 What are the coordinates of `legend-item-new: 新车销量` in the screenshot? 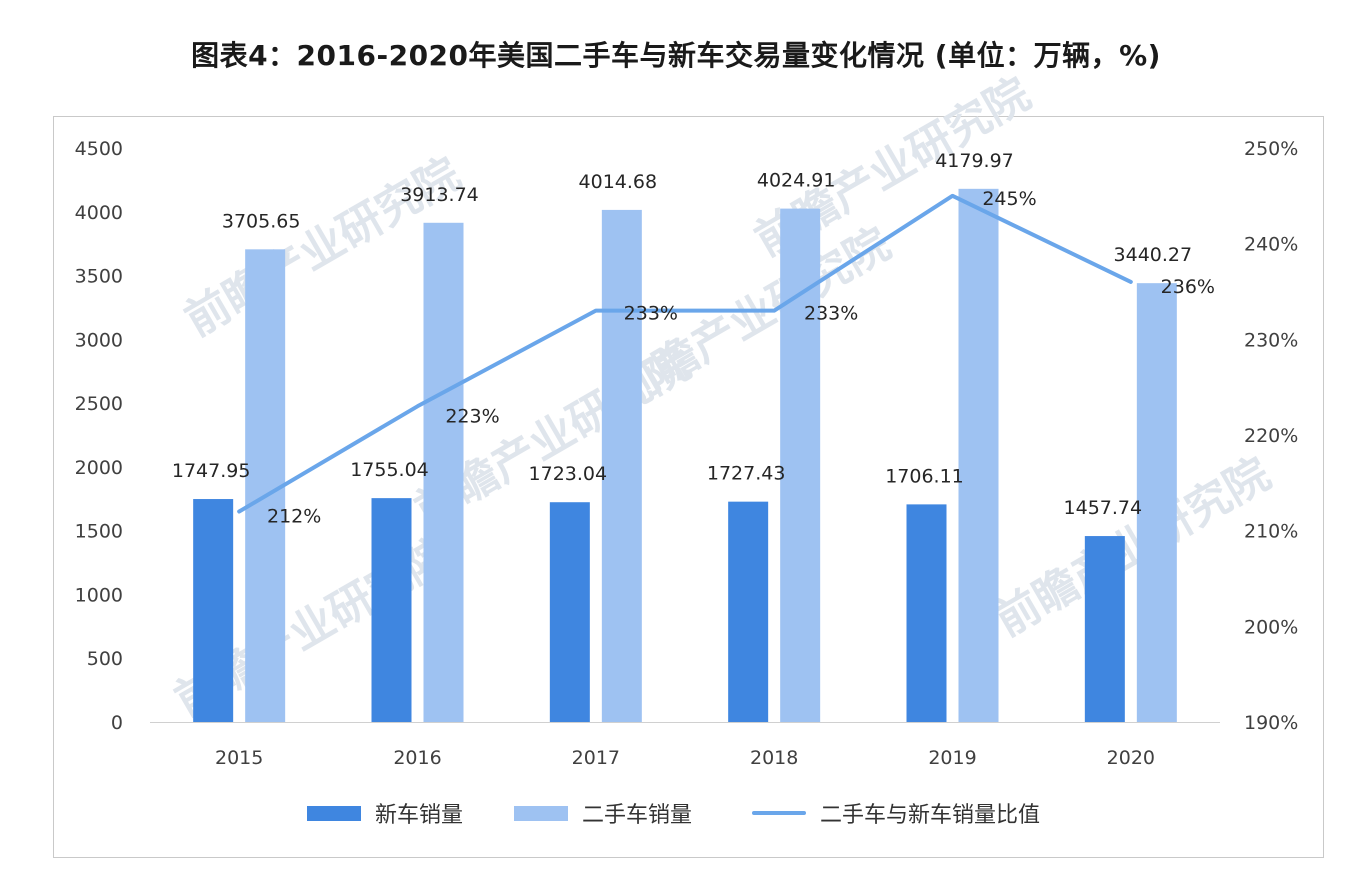 It's located at (385, 813).